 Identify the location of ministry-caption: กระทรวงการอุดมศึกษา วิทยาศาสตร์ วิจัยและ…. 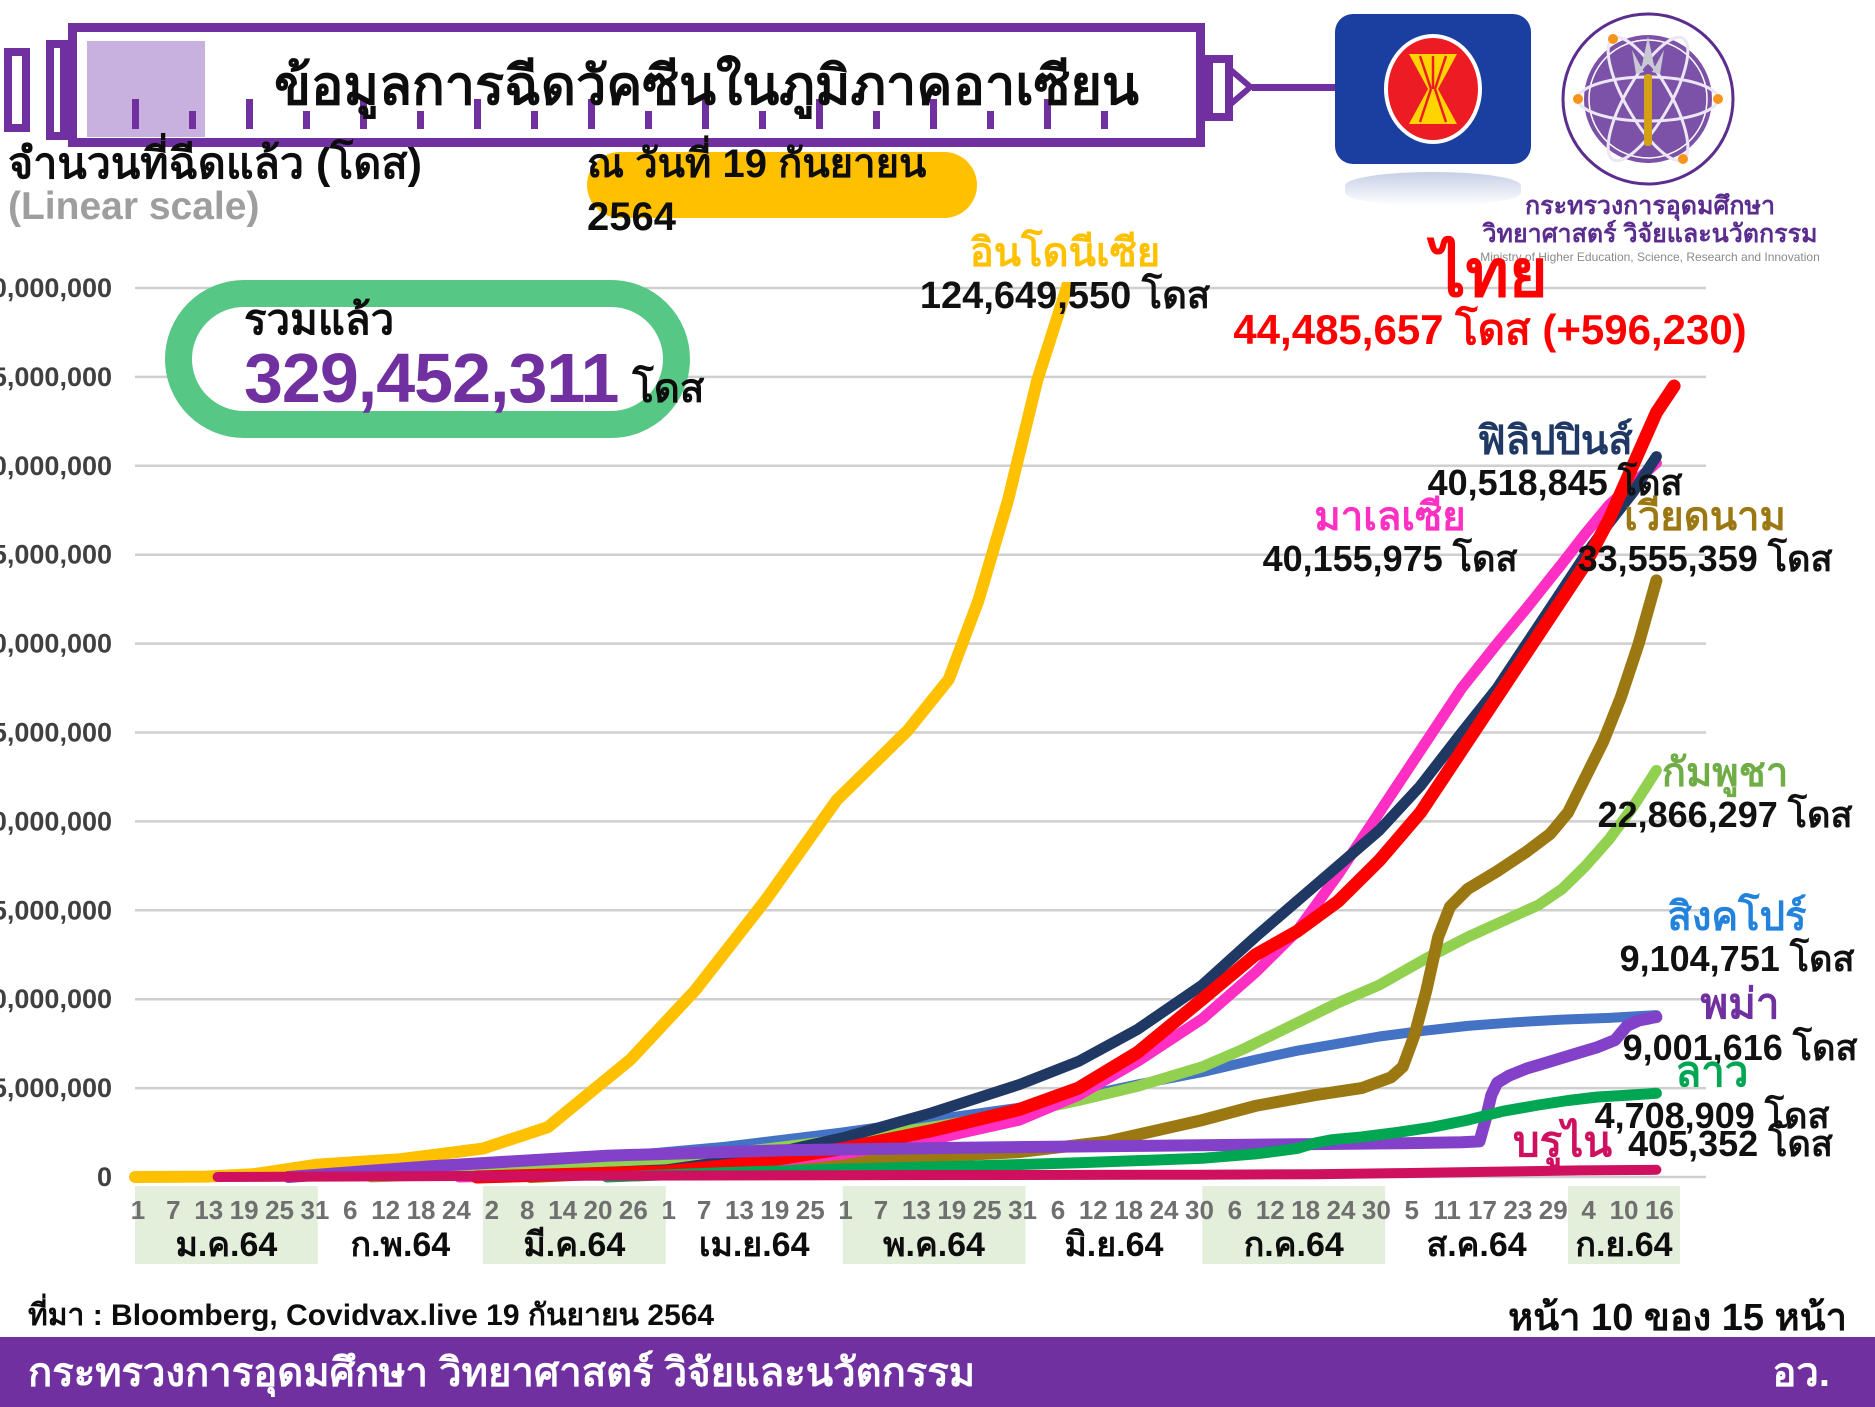
(1650, 220).